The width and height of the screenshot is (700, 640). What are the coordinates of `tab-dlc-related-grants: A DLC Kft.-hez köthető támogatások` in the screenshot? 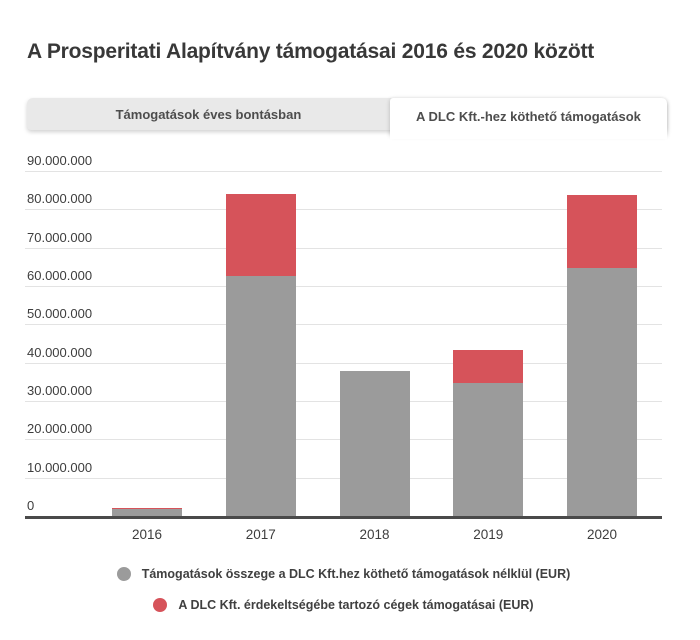 It's located at (528, 118).